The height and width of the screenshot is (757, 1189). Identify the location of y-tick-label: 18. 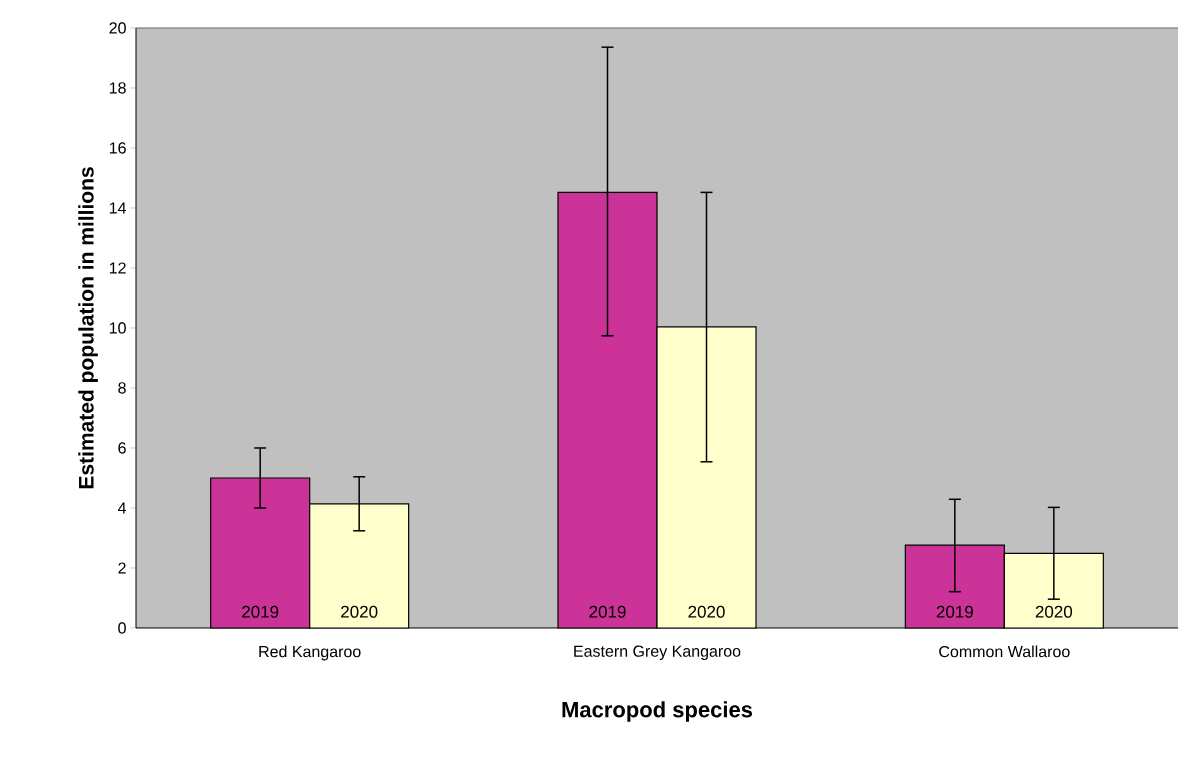
(117, 88).